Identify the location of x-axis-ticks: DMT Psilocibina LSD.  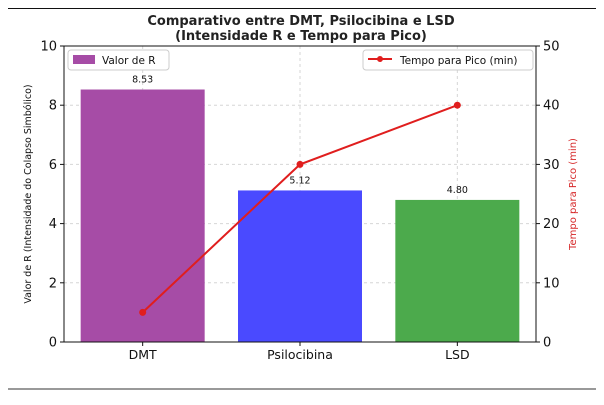
(299, 352).